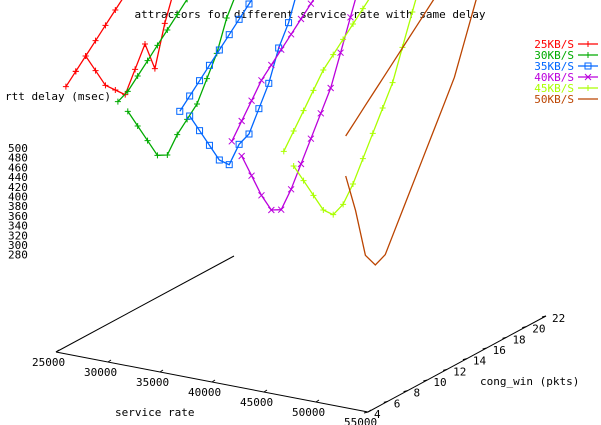  I want to click on base-back-line, so click(145, 304).